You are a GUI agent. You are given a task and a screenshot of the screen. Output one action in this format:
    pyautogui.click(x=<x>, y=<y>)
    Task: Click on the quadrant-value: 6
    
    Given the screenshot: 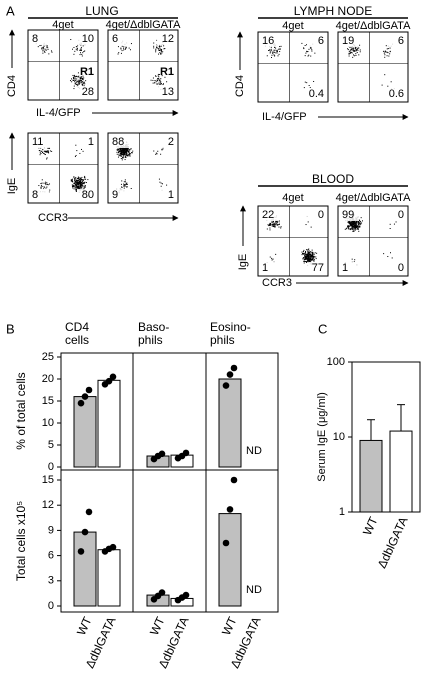 What is the action you would take?
    pyautogui.click(x=401, y=41)
    